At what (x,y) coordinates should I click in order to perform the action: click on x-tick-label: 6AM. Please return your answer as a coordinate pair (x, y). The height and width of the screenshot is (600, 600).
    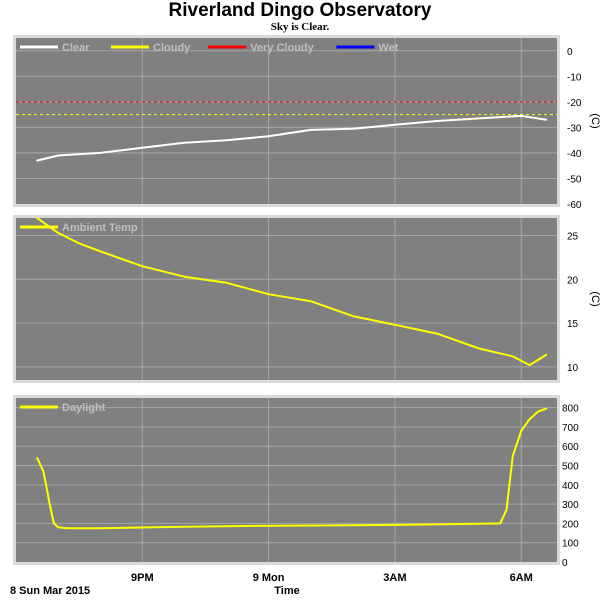
    Looking at the image, I should click on (521, 578).